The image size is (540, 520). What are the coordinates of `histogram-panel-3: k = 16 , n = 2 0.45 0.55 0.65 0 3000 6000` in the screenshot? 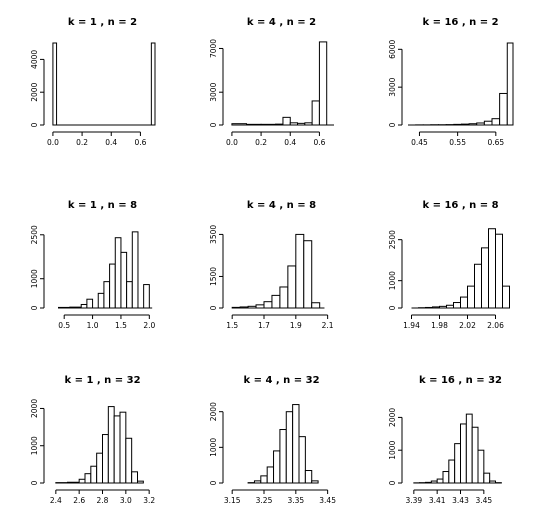 It's located at (451, 82).